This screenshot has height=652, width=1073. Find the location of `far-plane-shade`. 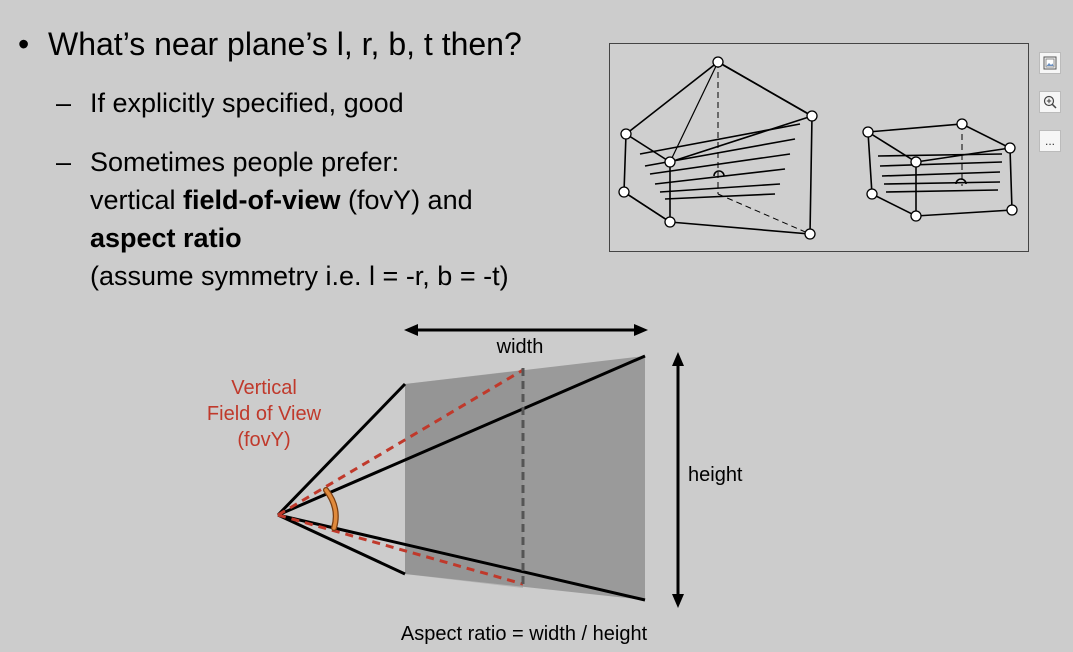

far-plane-shade is located at coordinates (525, 478).